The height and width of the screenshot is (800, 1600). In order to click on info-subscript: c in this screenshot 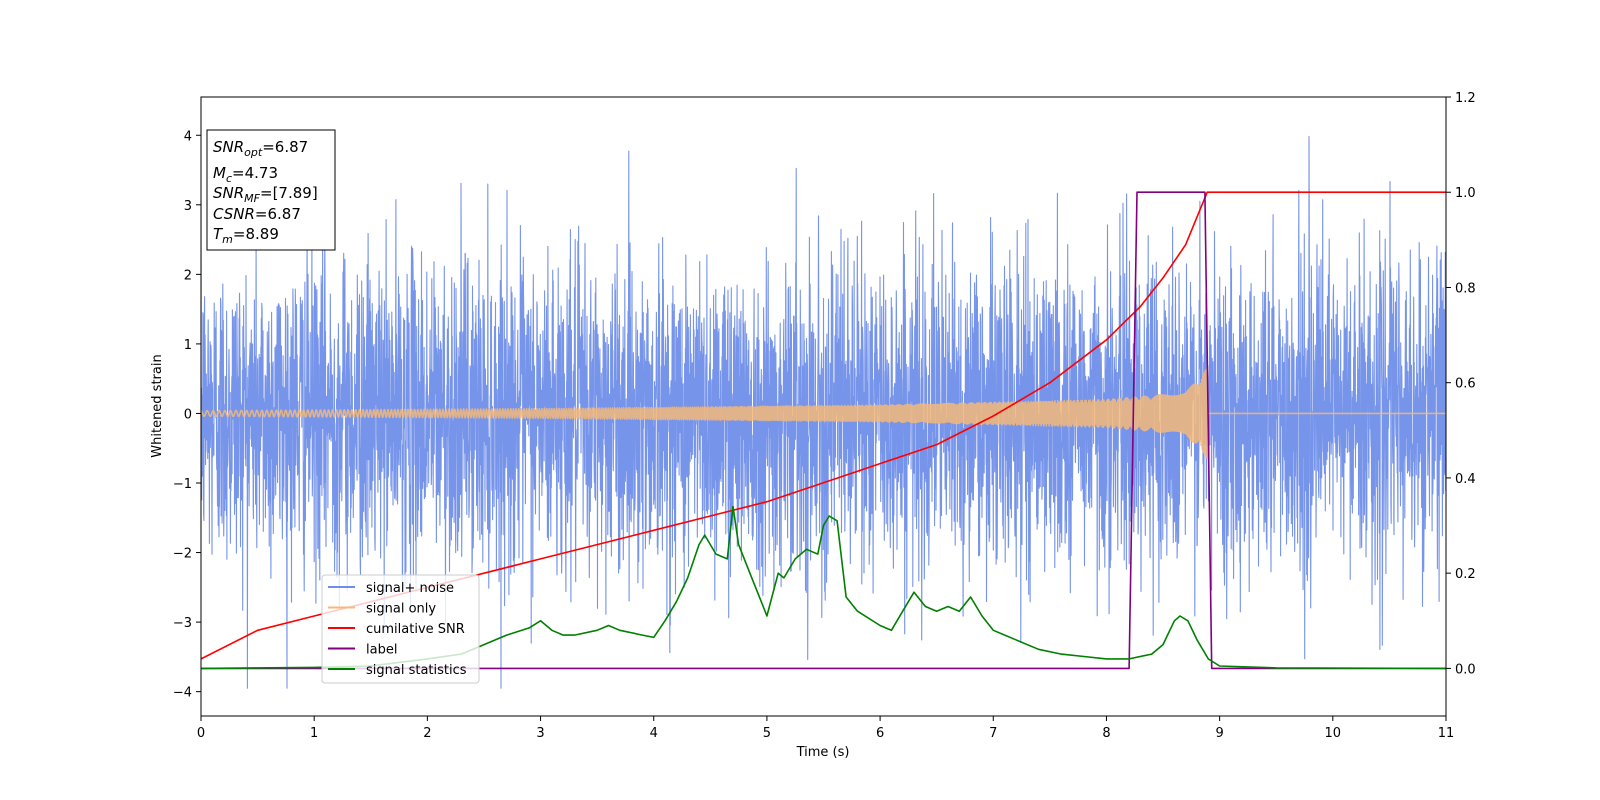, I will do `click(229, 178)`.